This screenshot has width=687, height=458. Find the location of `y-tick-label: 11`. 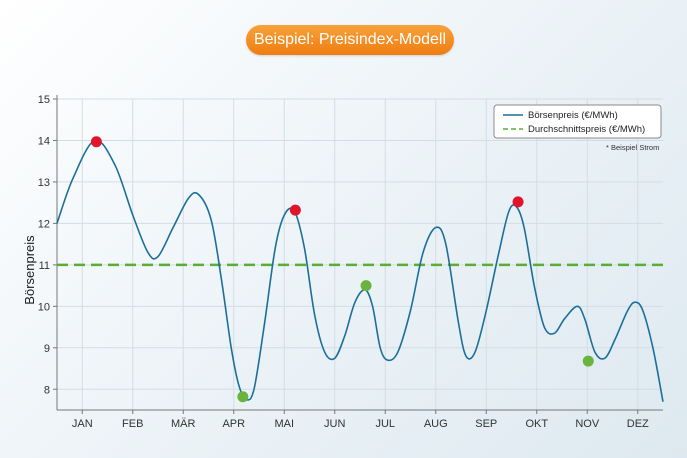

y-tick-label: 11 is located at coordinates (44, 266).